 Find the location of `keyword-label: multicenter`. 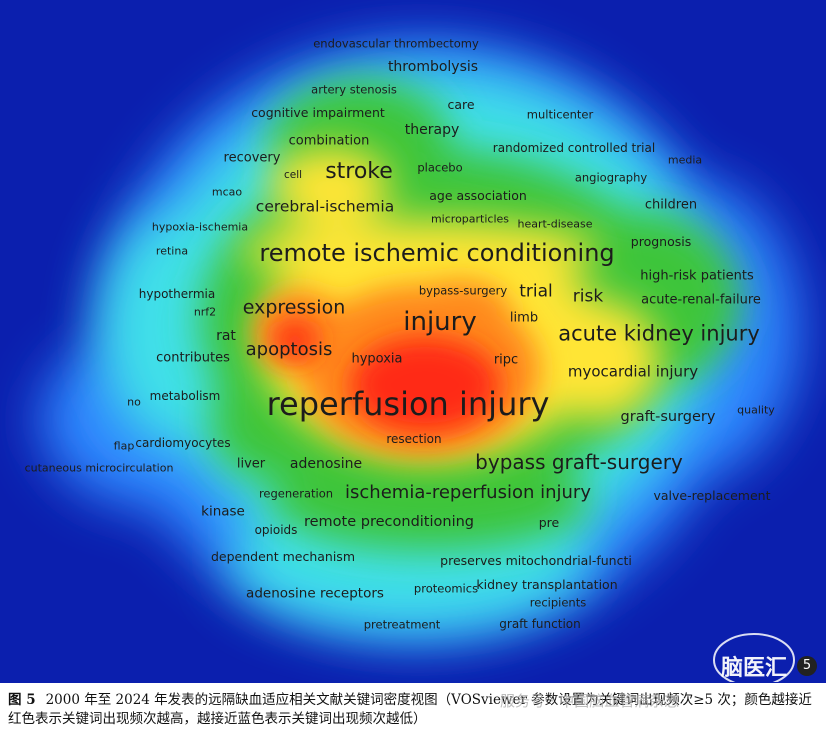

keyword-label: multicenter is located at coordinates (560, 114).